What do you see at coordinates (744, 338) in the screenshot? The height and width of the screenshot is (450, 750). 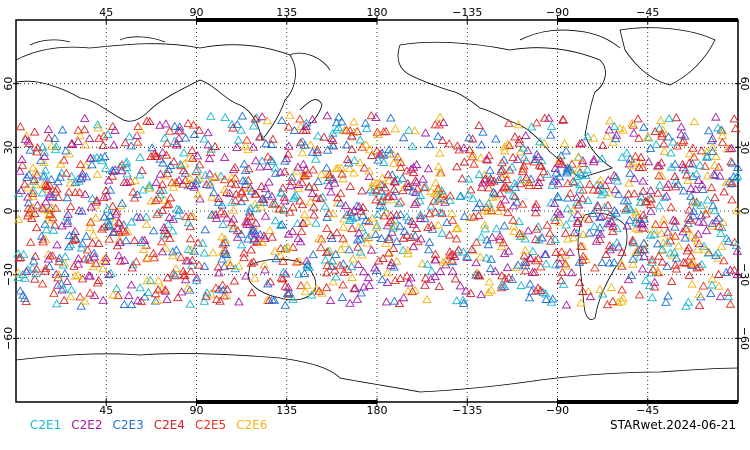 I see `lat-tick-label: −60` at bounding box center [744, 338].